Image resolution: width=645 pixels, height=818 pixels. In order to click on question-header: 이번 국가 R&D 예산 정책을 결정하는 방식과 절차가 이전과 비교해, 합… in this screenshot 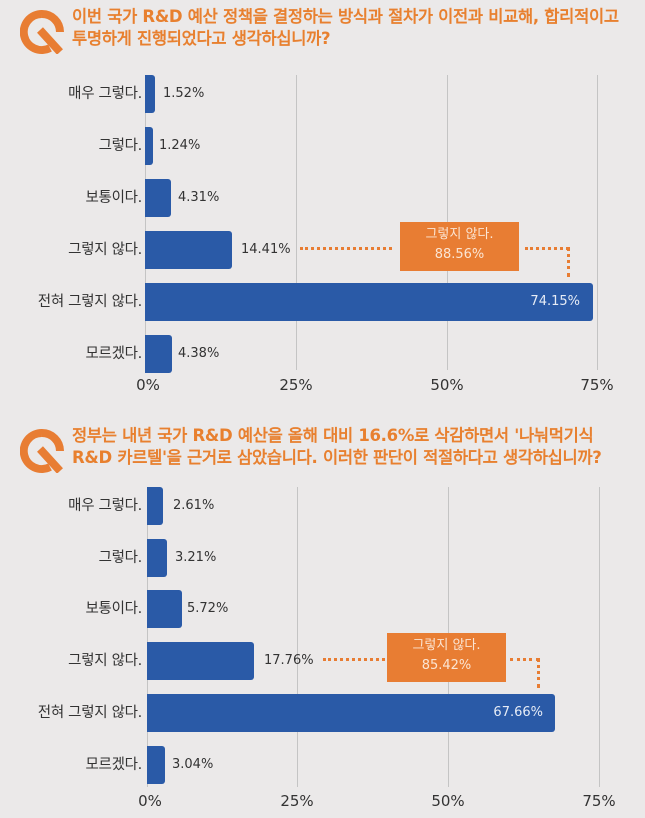, I will do `click(327, 36)`.